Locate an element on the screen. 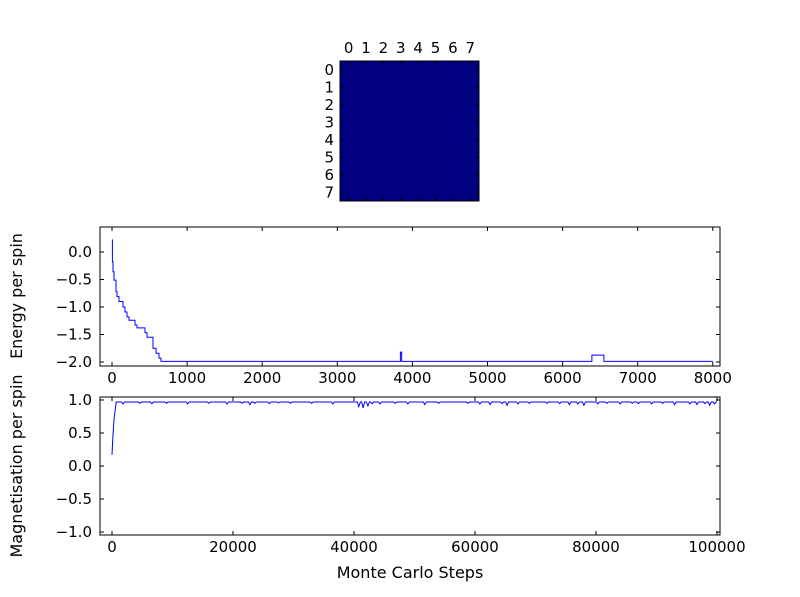 This screenshot has height=597, width=800. magnetisation-ylabel: Magnetisation per spin is located at coordinates (16, 465).